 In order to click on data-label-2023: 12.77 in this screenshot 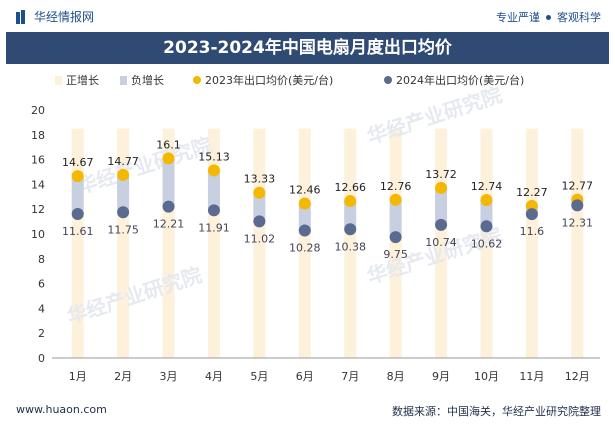, I will do `click(578, 186)`.